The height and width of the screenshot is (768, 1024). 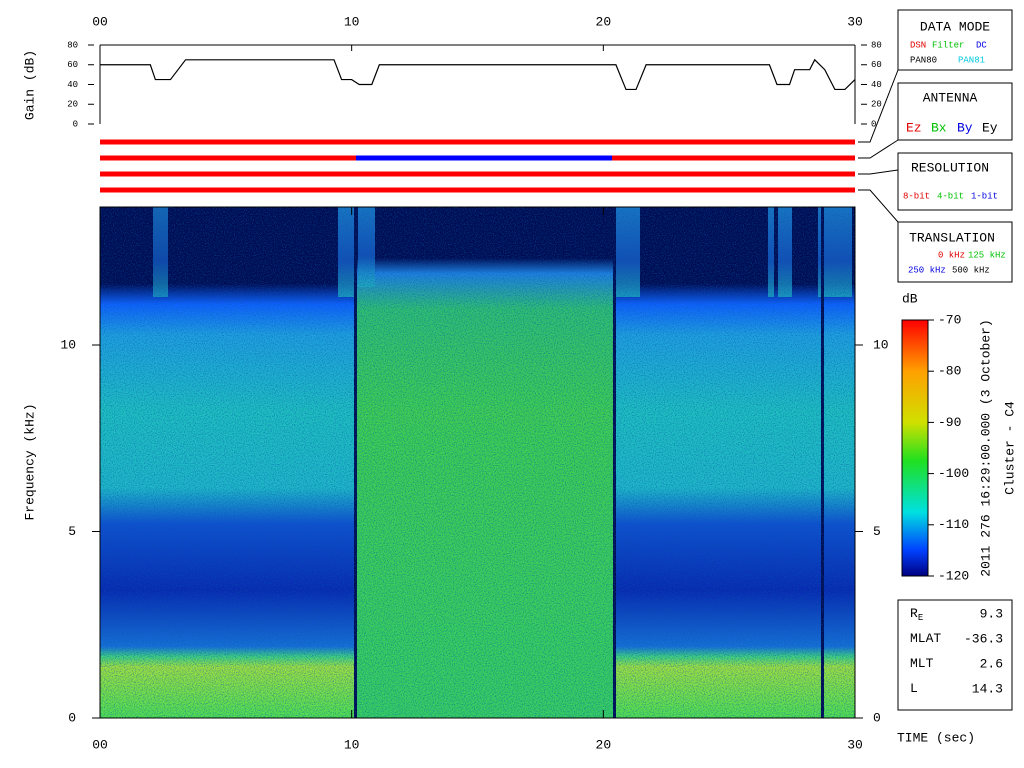 What do you see at coordinates (953, 524) in the screenshot?
I see `colorbar-tick-label: -110` at bounding box center [953, 524].